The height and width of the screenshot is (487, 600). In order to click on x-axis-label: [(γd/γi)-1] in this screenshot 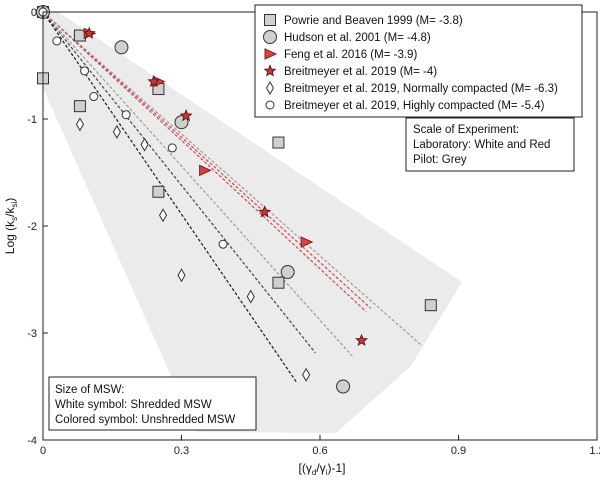, I will do `click(322, 469)`.